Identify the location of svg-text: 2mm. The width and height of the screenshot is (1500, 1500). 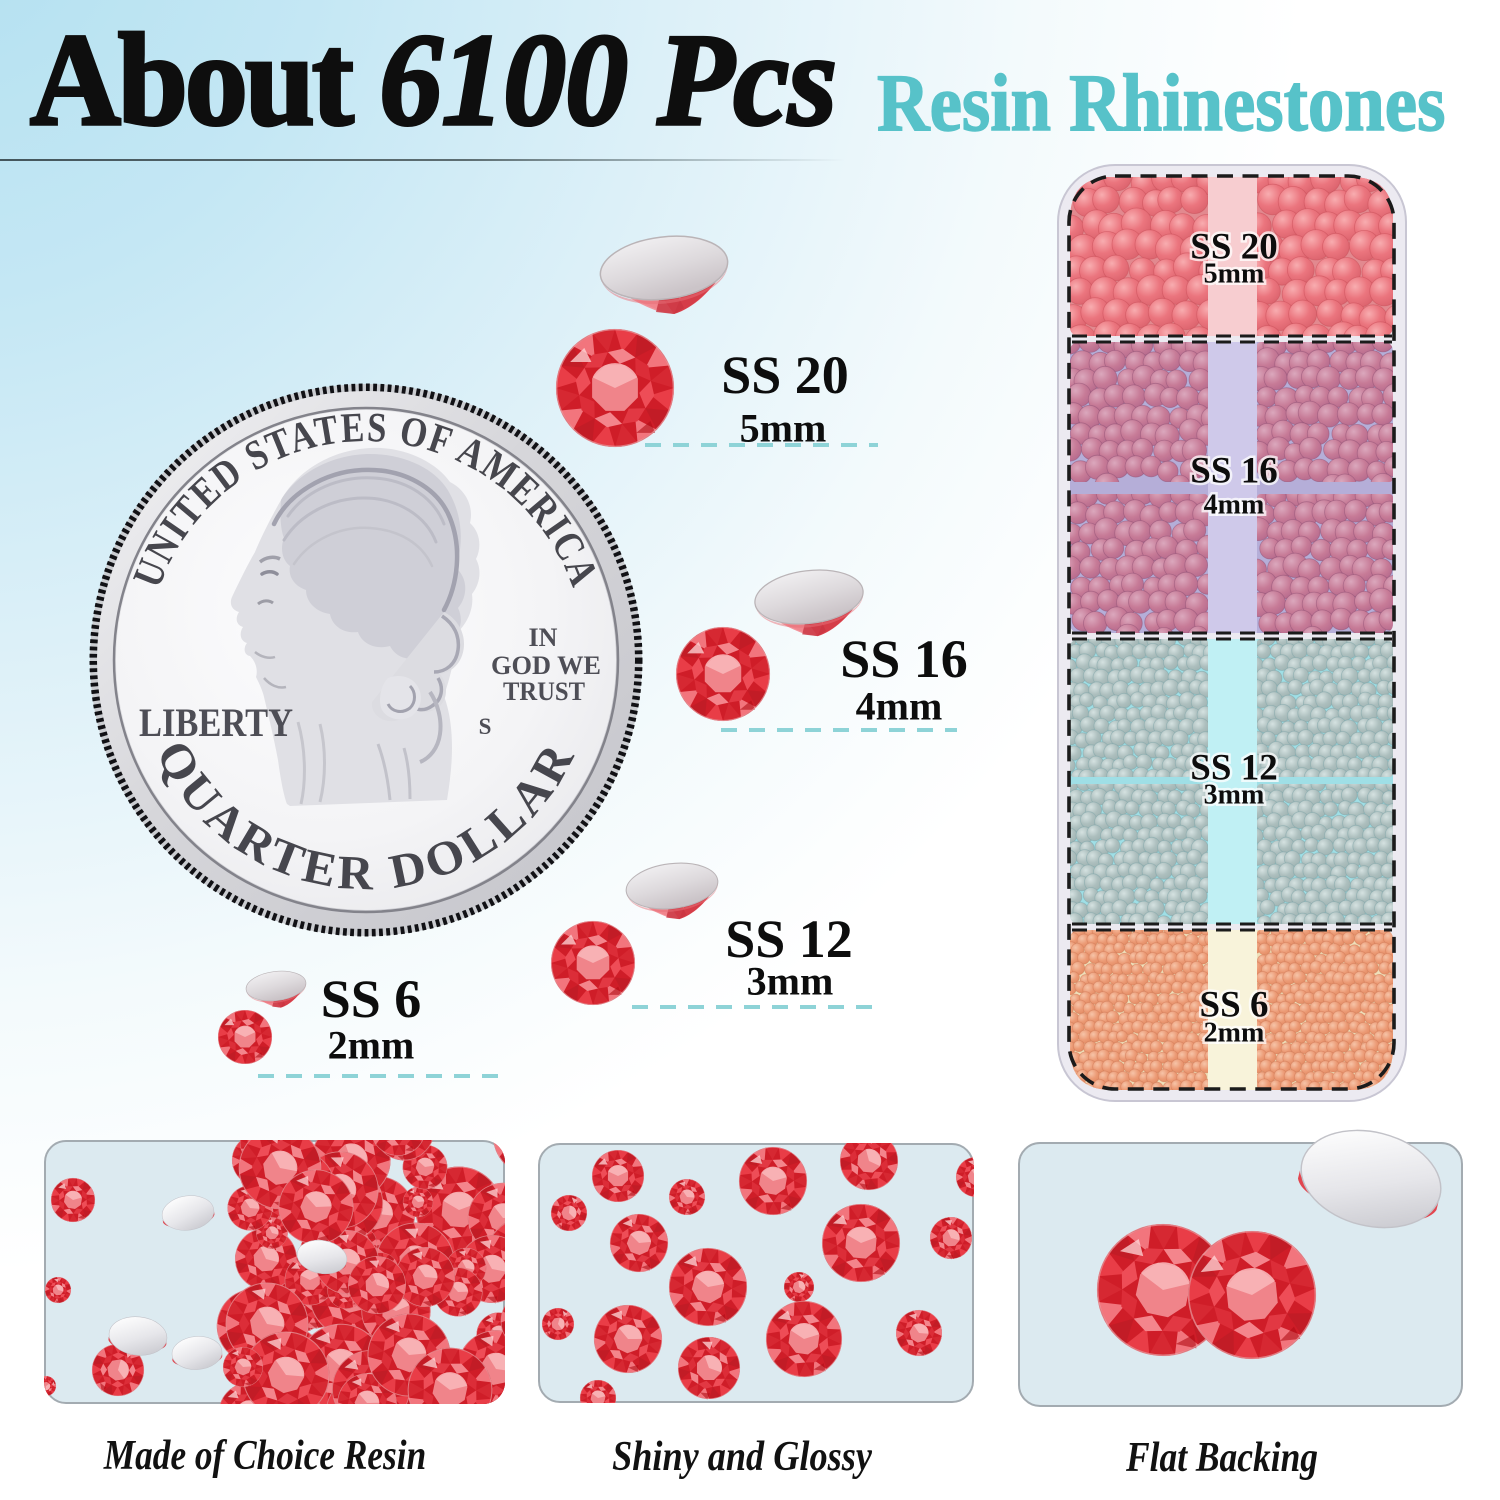
(1234, 1032).